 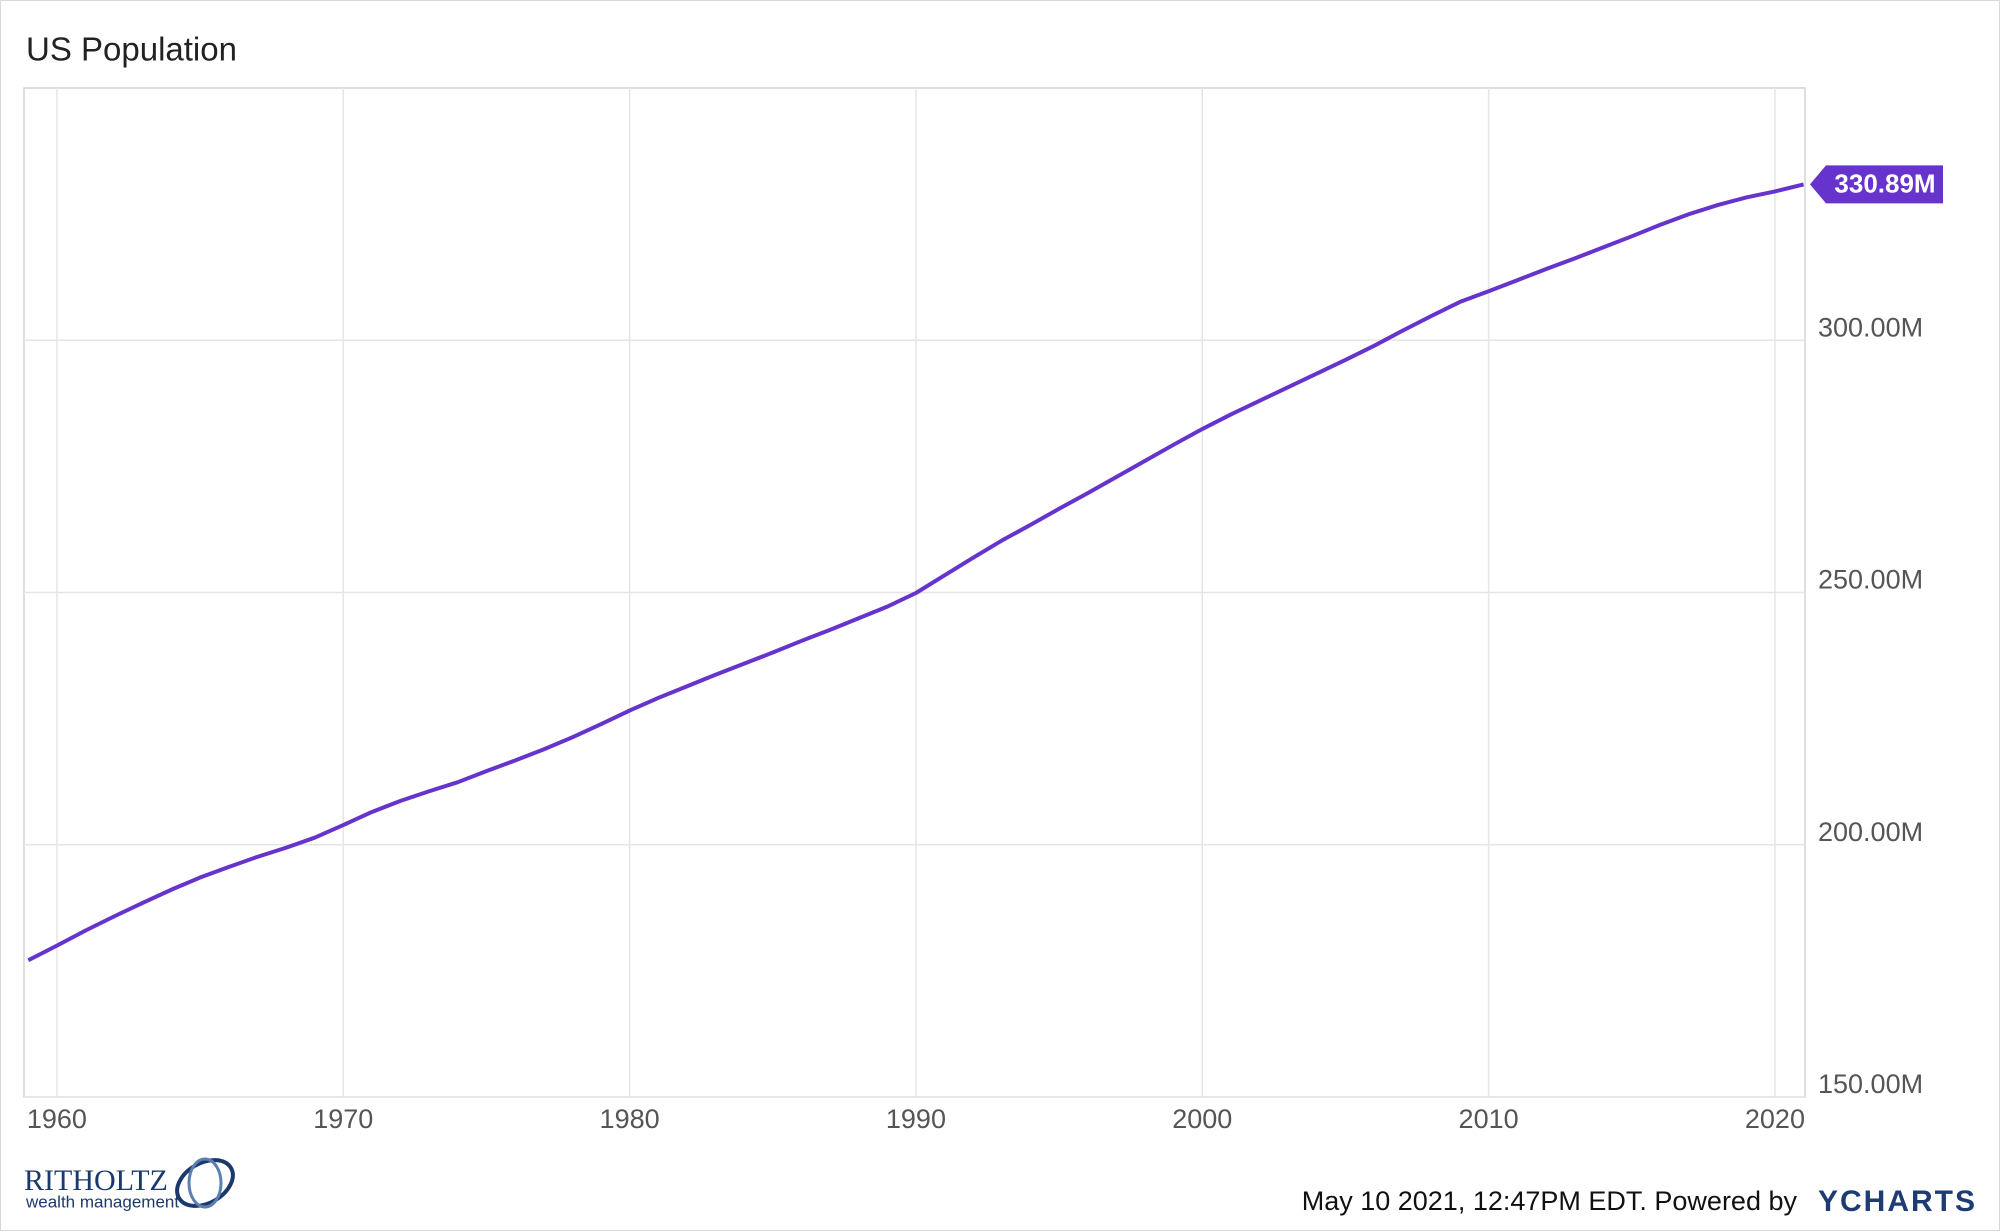 I want to click on value-label-tag, so click(x=1876, y=184).